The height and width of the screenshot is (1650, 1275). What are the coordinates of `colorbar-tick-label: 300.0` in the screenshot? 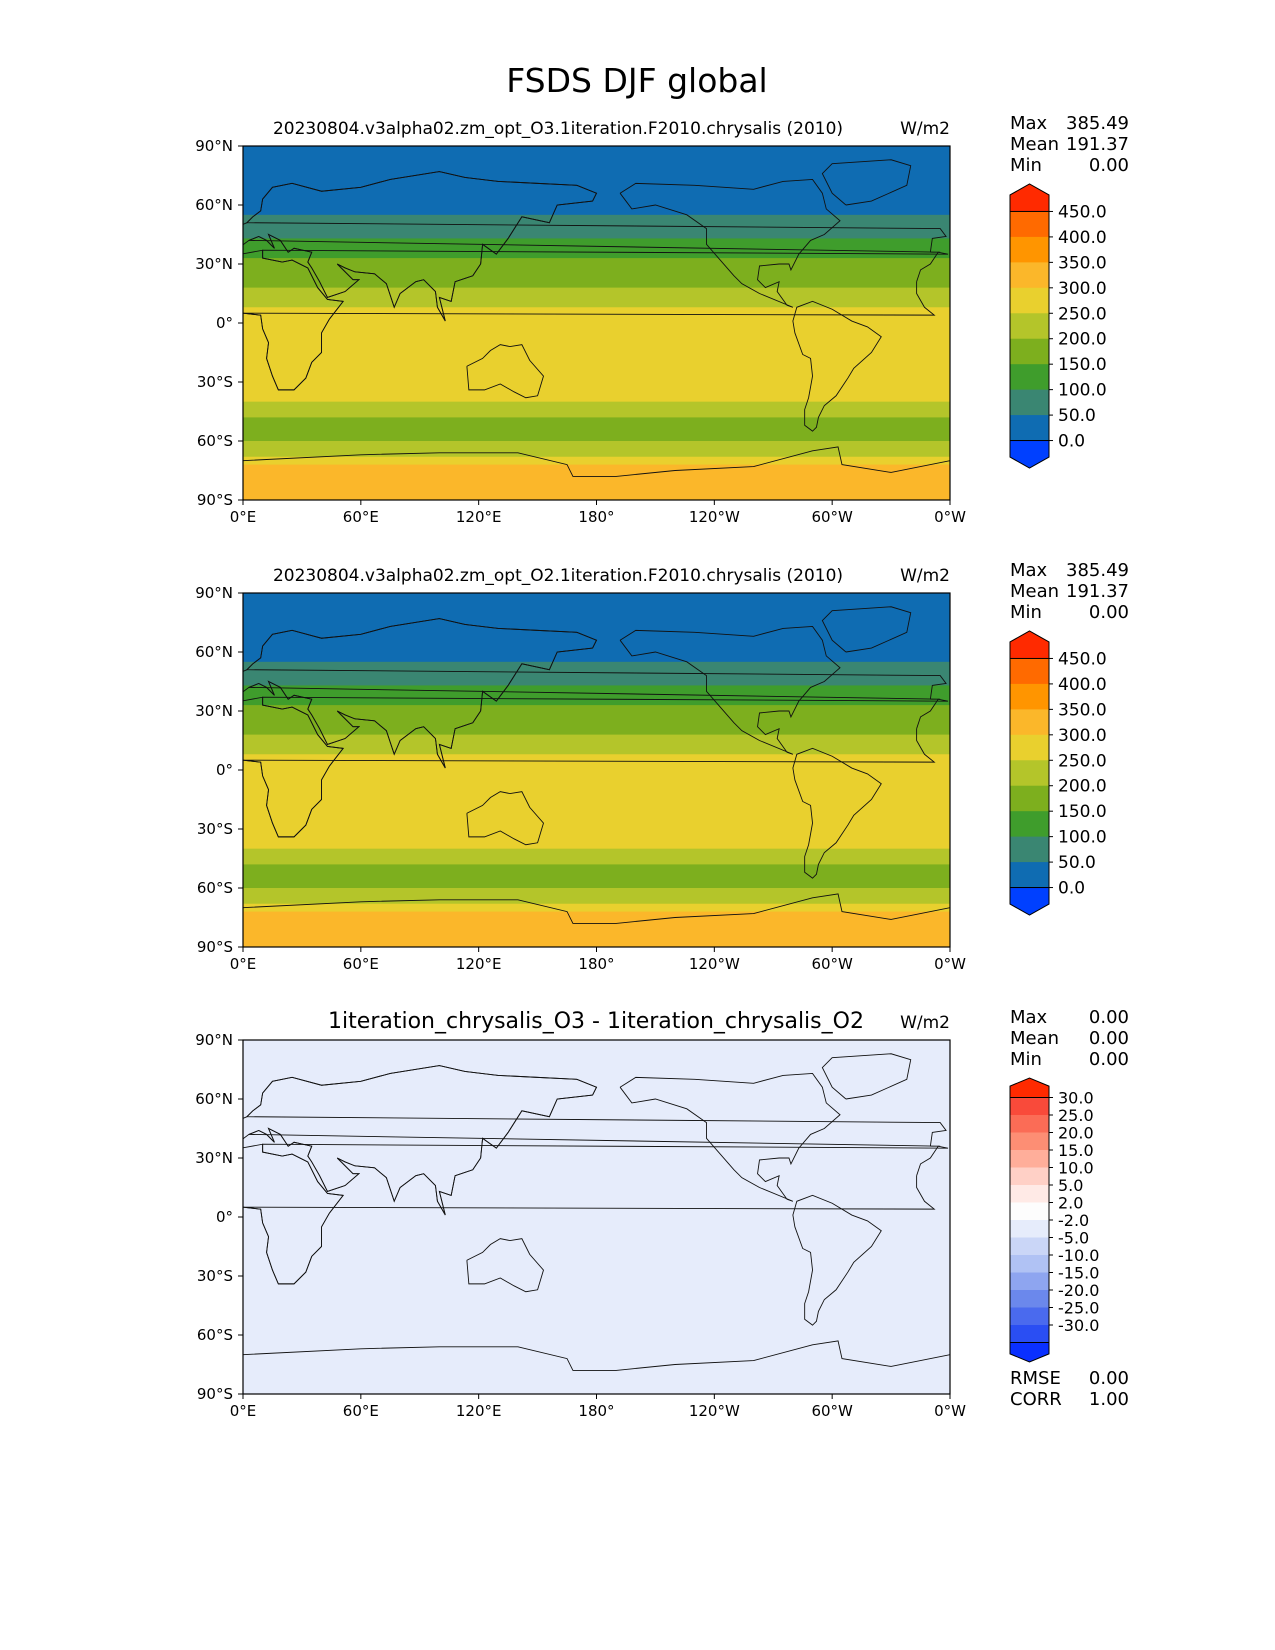 It's located at (1082, 289).